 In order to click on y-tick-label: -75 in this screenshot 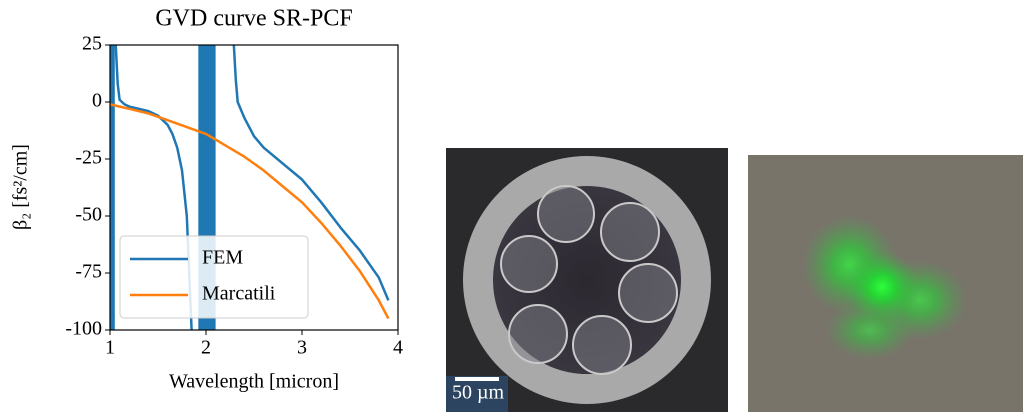, I will do `click(88, 272)`.